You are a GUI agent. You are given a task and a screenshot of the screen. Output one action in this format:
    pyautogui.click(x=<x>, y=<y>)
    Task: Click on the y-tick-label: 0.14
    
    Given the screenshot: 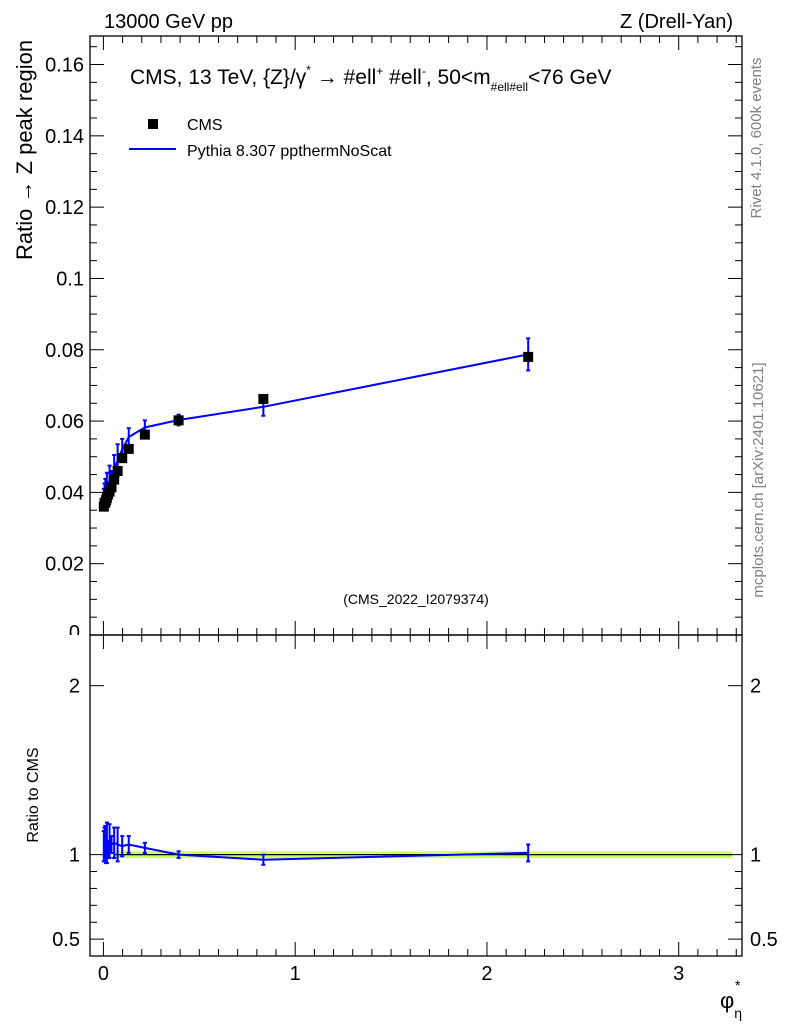 What is the action you would take?
    pyautogui.click(x=64, y=137)
    